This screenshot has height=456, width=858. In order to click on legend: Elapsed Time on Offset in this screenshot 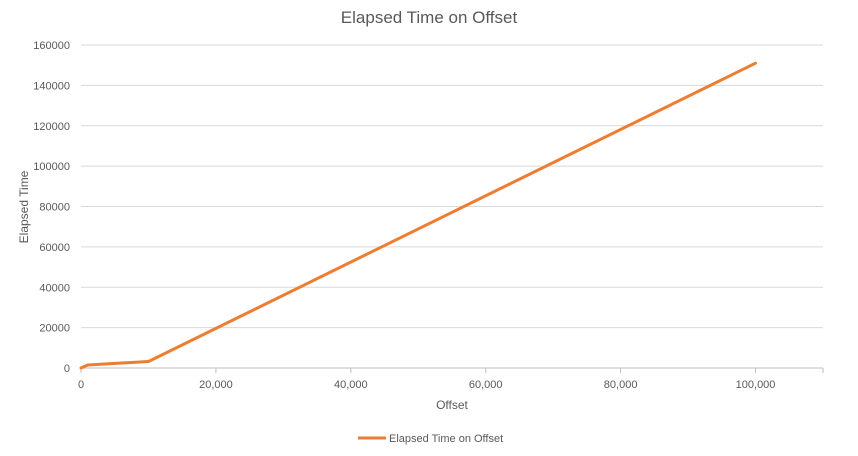, I will do `click(430, 439)`.